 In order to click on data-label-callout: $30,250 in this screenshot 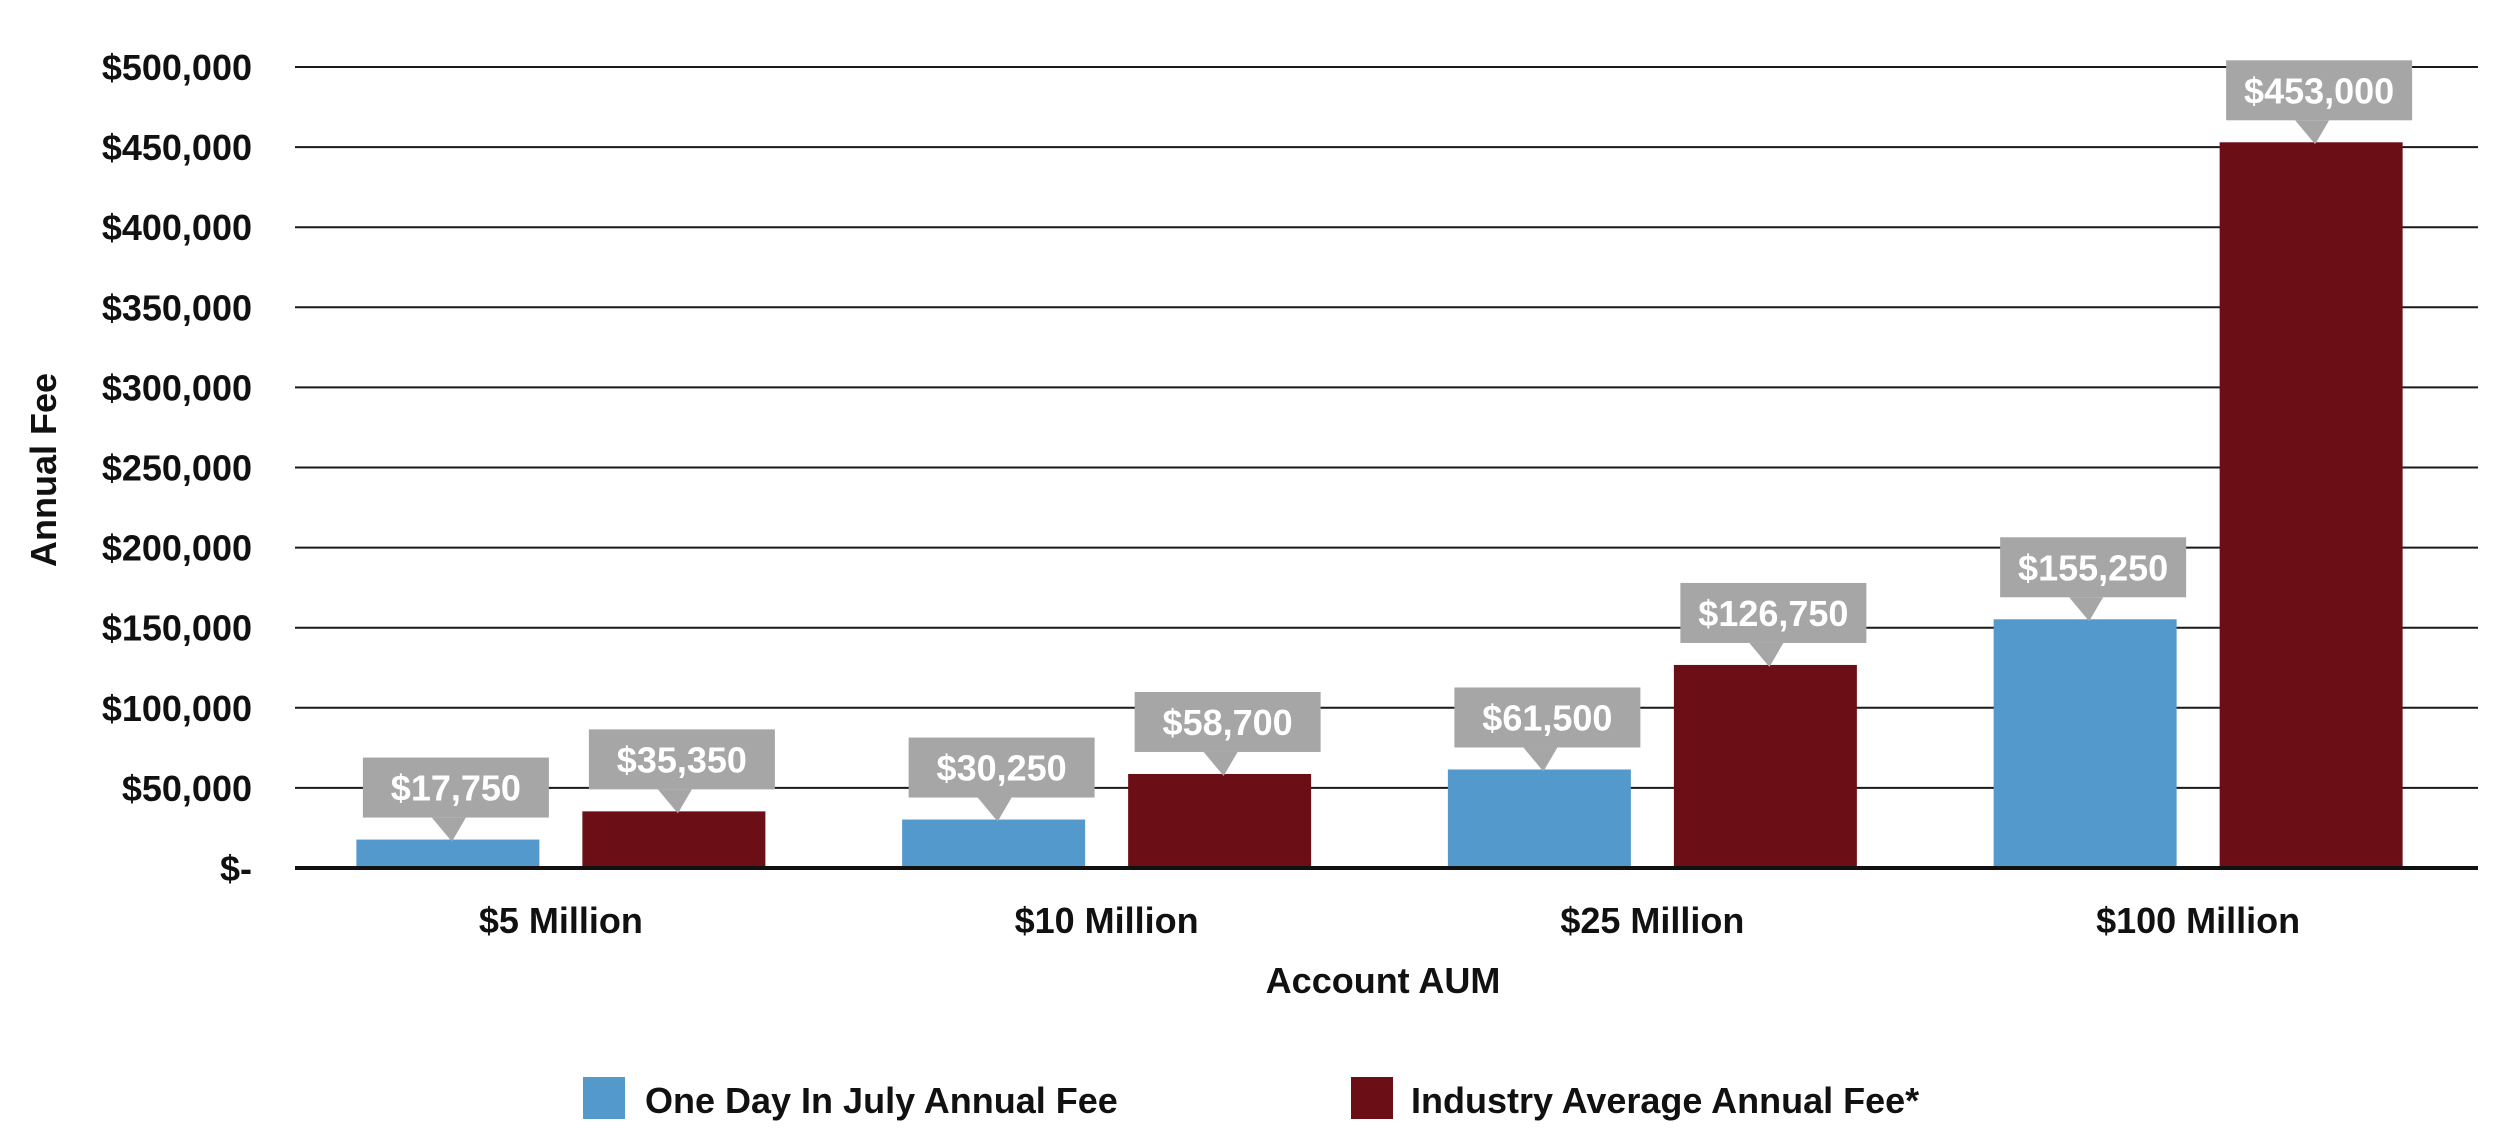, I will do `click(1001, 779)`.